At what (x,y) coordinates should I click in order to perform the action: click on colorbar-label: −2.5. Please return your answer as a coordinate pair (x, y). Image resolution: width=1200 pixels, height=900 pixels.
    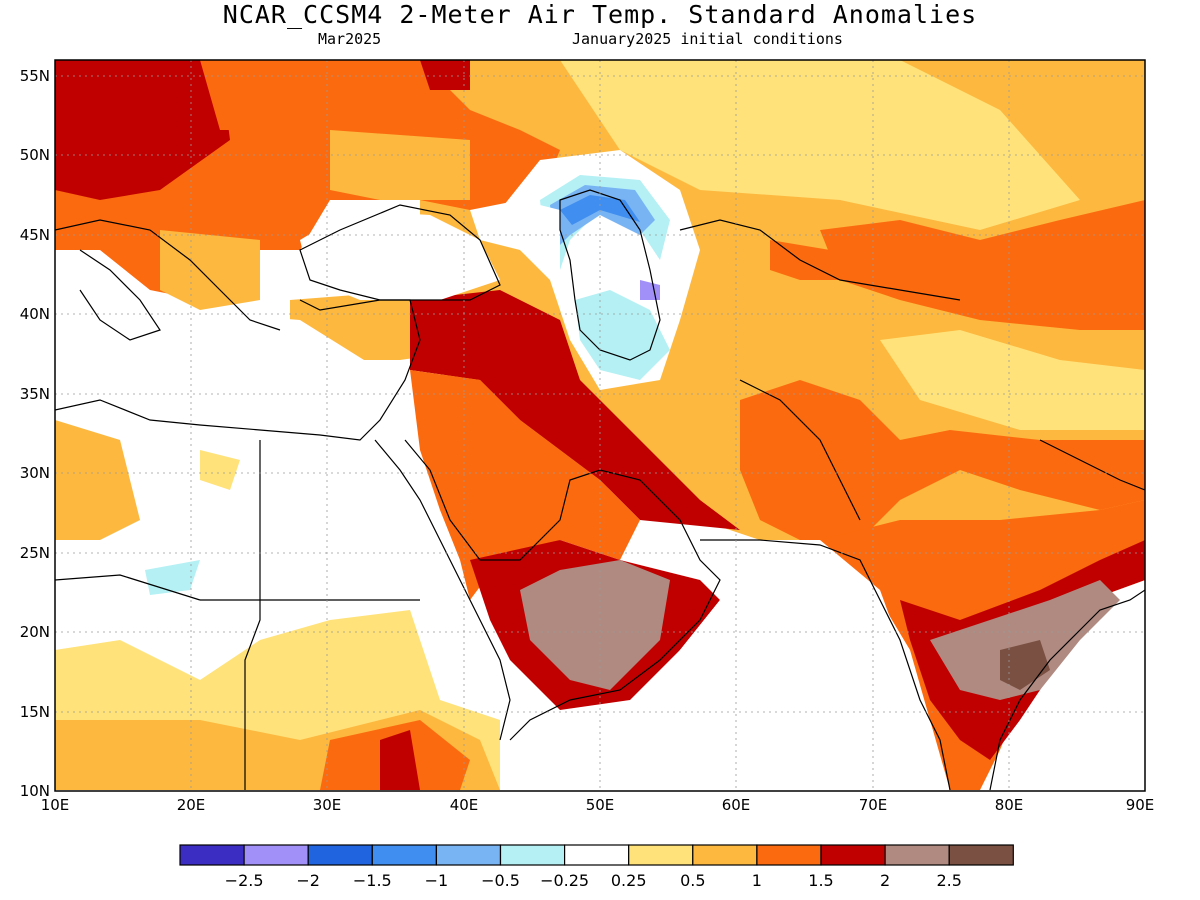
    Looking at the image, I should click on (244, 880).